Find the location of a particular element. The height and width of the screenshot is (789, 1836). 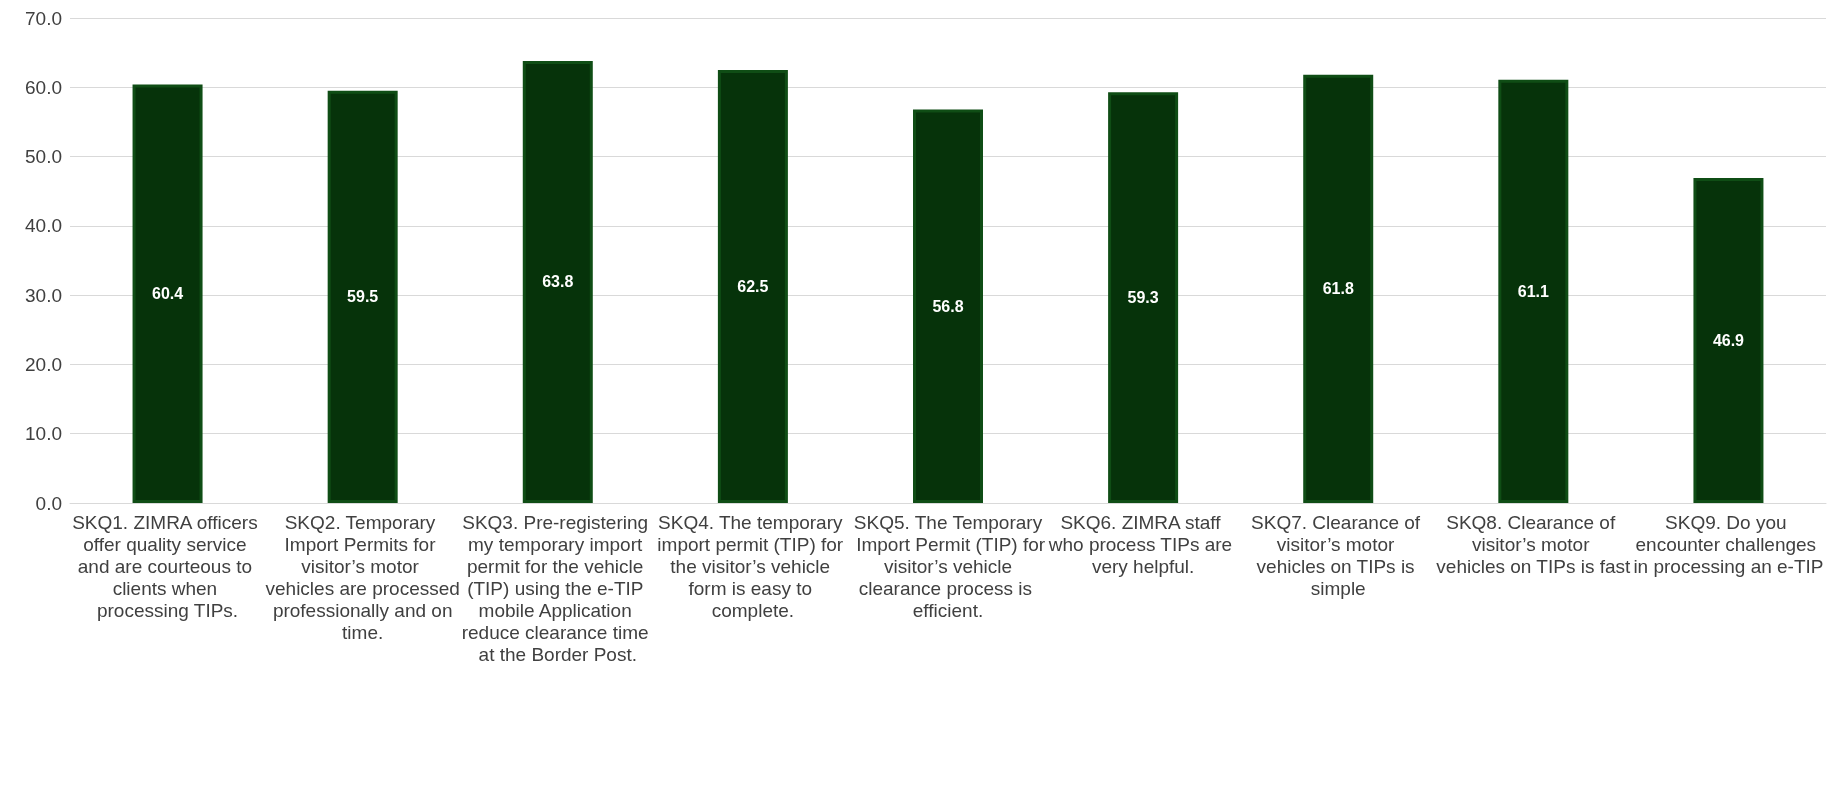

data-label: 59.5 is located at coordinates (363, 297).